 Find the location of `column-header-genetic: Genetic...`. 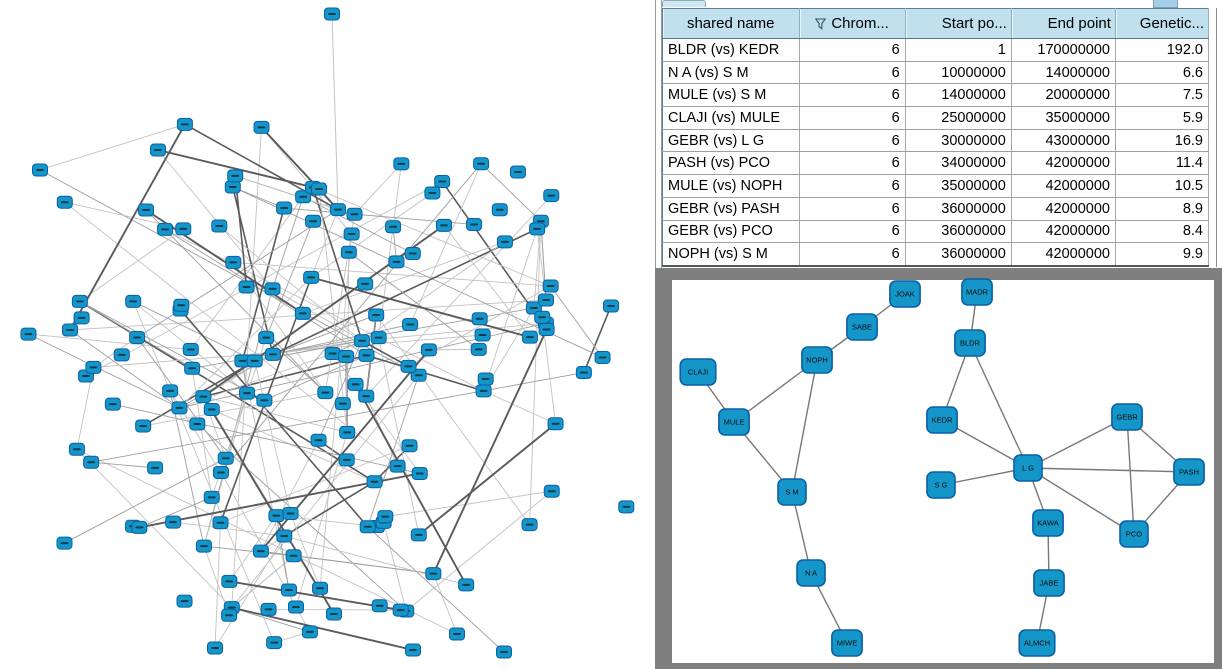

column-header-genetic: Genetic... is located at coordinates (1162, 23).